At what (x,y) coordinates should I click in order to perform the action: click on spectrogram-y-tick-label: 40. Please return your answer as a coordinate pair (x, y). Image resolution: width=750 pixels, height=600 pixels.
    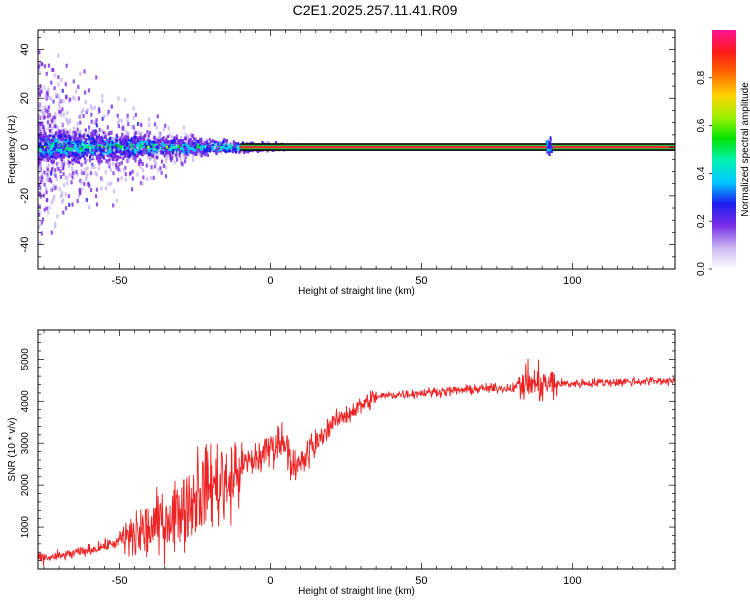
    Looking at the image, I should click on (25, 49).